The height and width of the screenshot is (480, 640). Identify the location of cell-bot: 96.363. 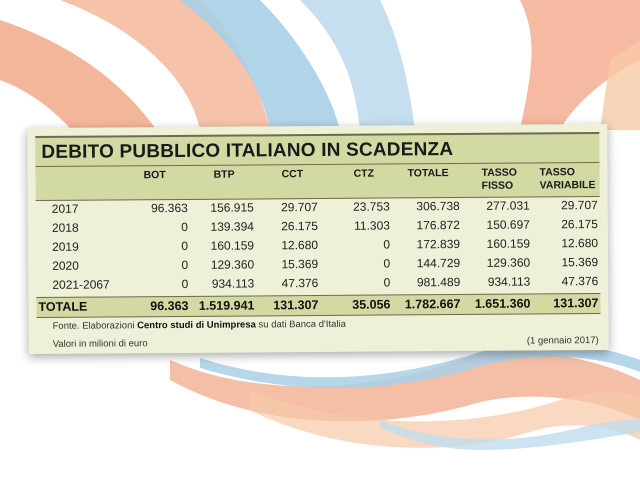
(169, 208).